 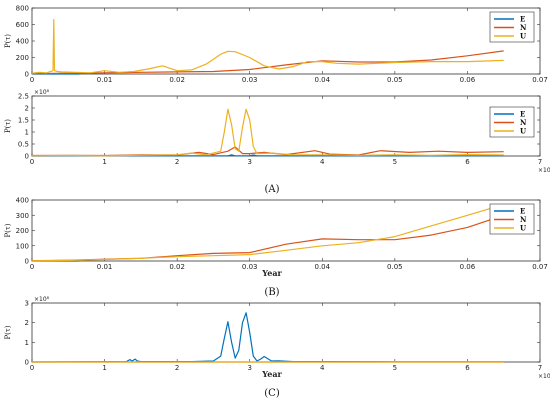 I want to click on panel-label-a: (A), so click(x=271, y=189).